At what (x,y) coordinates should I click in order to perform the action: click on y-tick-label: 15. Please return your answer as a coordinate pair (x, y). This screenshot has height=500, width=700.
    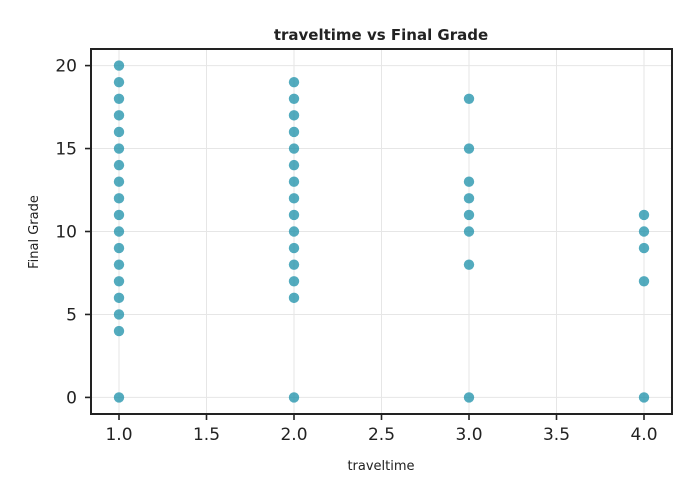
    Looking at the image, I should click on (66, 150).